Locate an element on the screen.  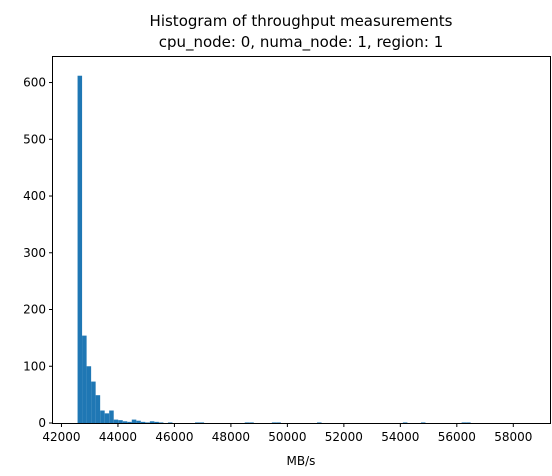
y-tick-label: 400 is located at coordinates (34, 196).